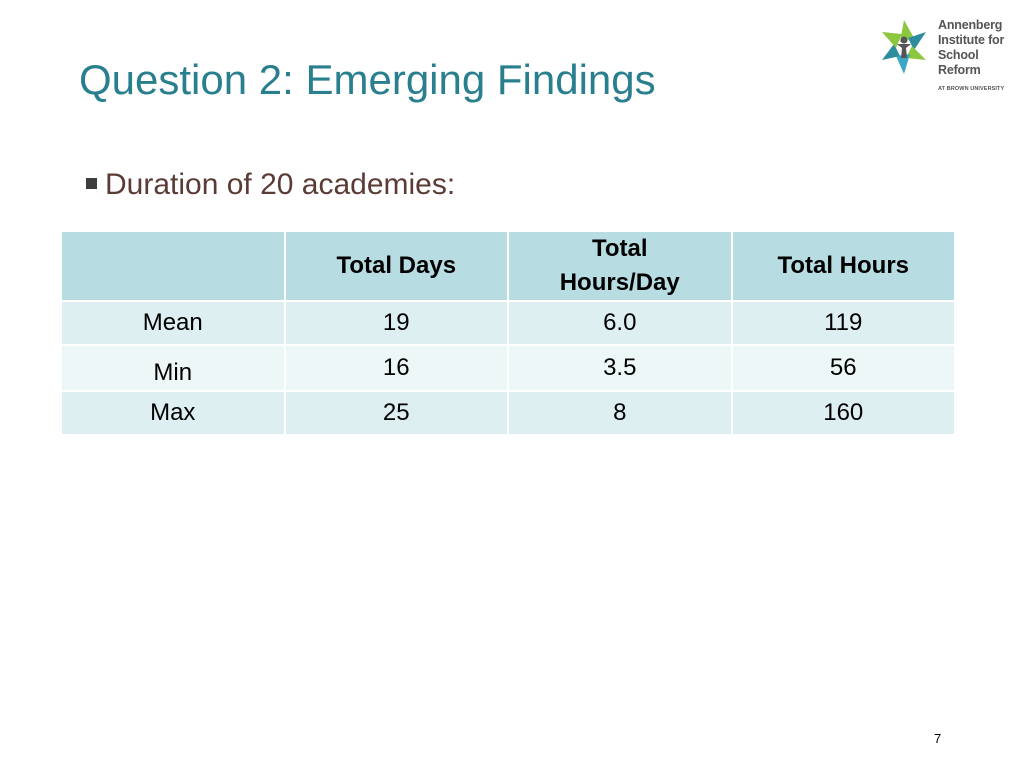  Describe the element at coordinates (971, 40) in the screenshot. I see `logo-line: Institute for` at that location.